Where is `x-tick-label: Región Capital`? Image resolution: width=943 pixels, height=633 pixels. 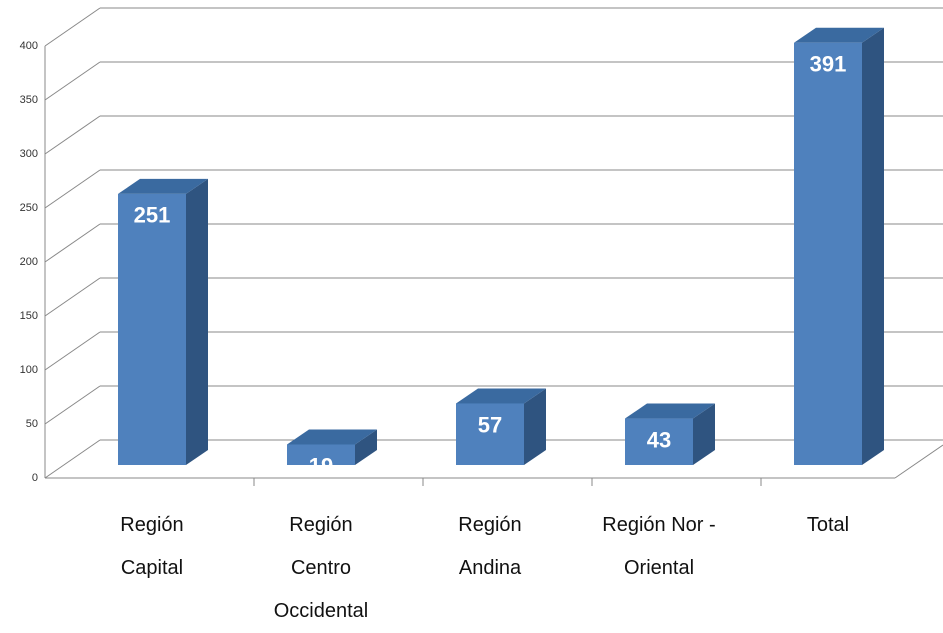 x-tick-label: Región Capital is located at coordinates (152, 546).